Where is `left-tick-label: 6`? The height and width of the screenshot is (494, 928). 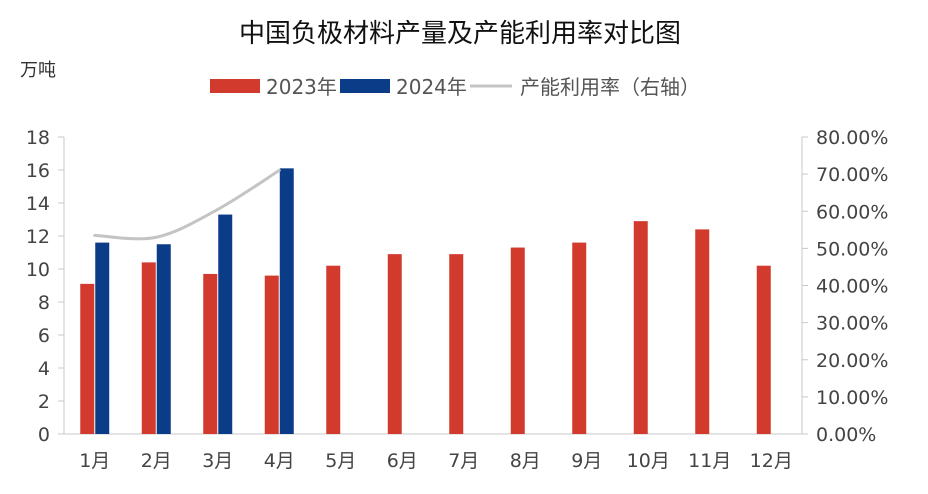
left-tick-label: 6 is located at coordinates (44, 336).